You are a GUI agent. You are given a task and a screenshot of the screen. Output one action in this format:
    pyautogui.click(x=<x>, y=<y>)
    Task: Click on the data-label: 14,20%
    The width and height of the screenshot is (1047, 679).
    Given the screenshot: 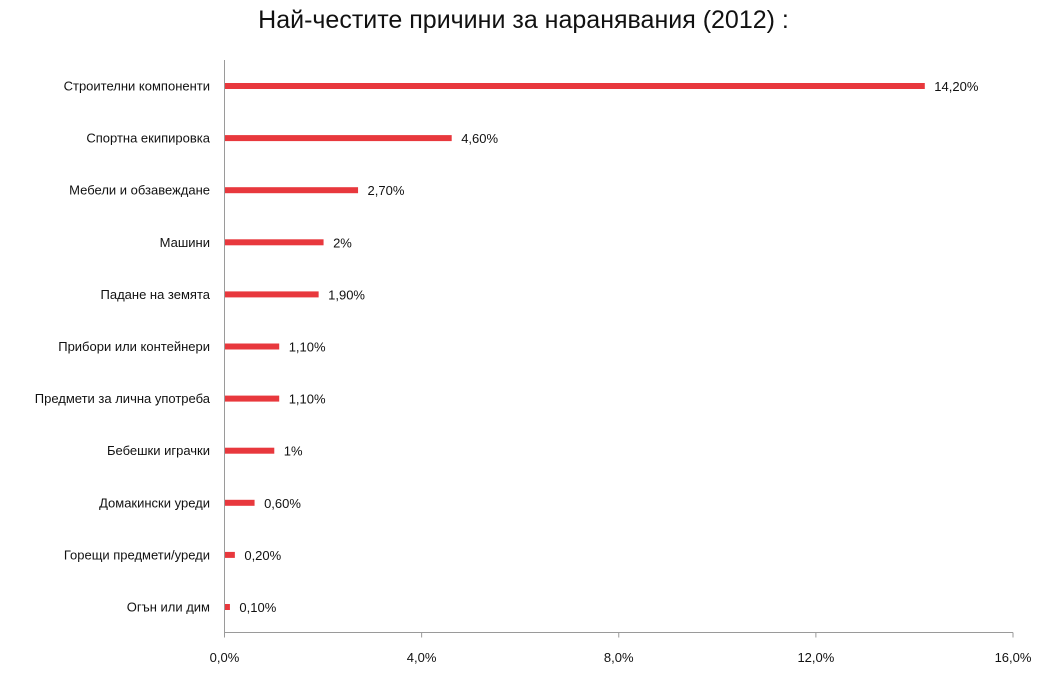 What is the action you would take?
    pyautogui.click(x=956, y=86)
    